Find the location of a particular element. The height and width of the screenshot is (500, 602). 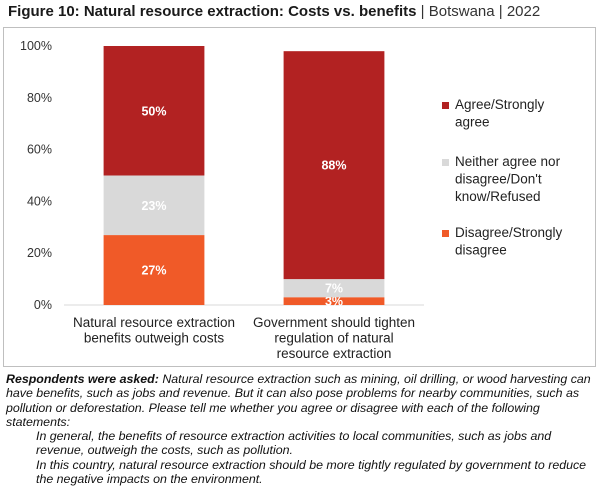

y-tick-label: 0% is located at coordinates (43, 305).